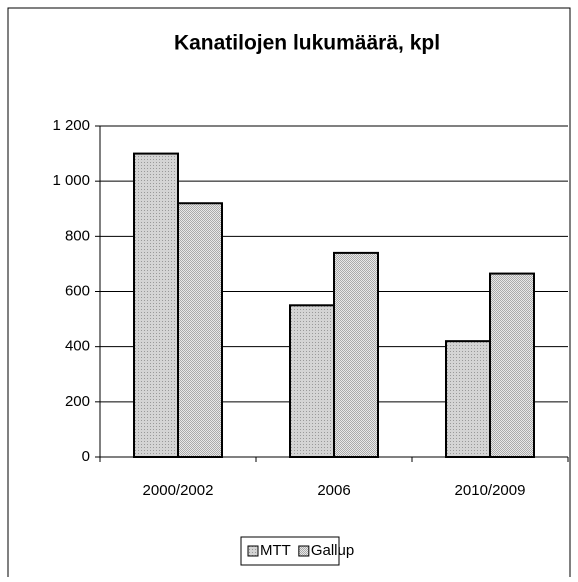 The width and height of the screenshot is (578, 582). I want to click on y-tick-label: 600, so click(77, 290).